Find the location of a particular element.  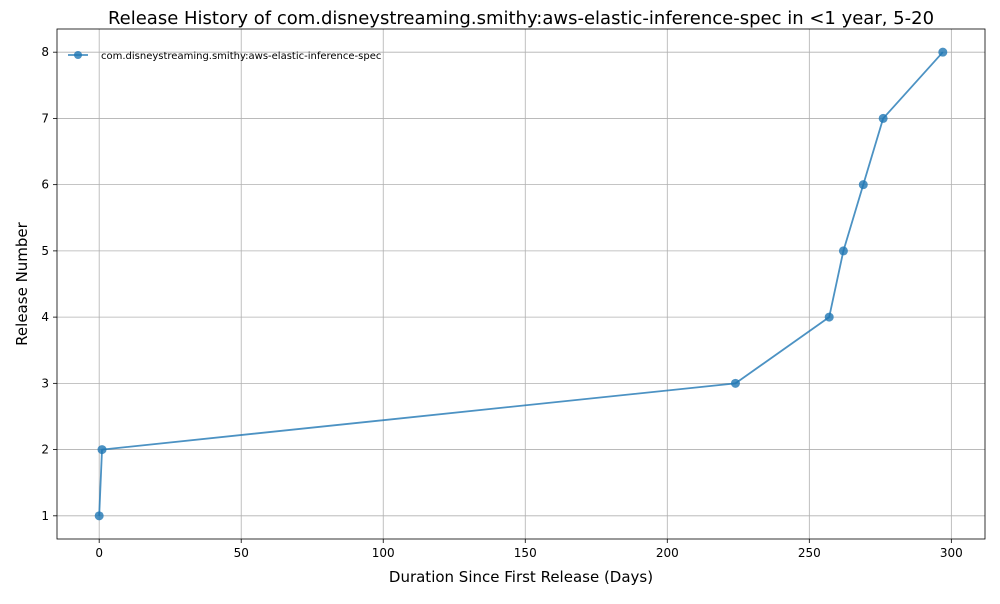

x-tick-label: 100 is located at coordinates (383, 553).